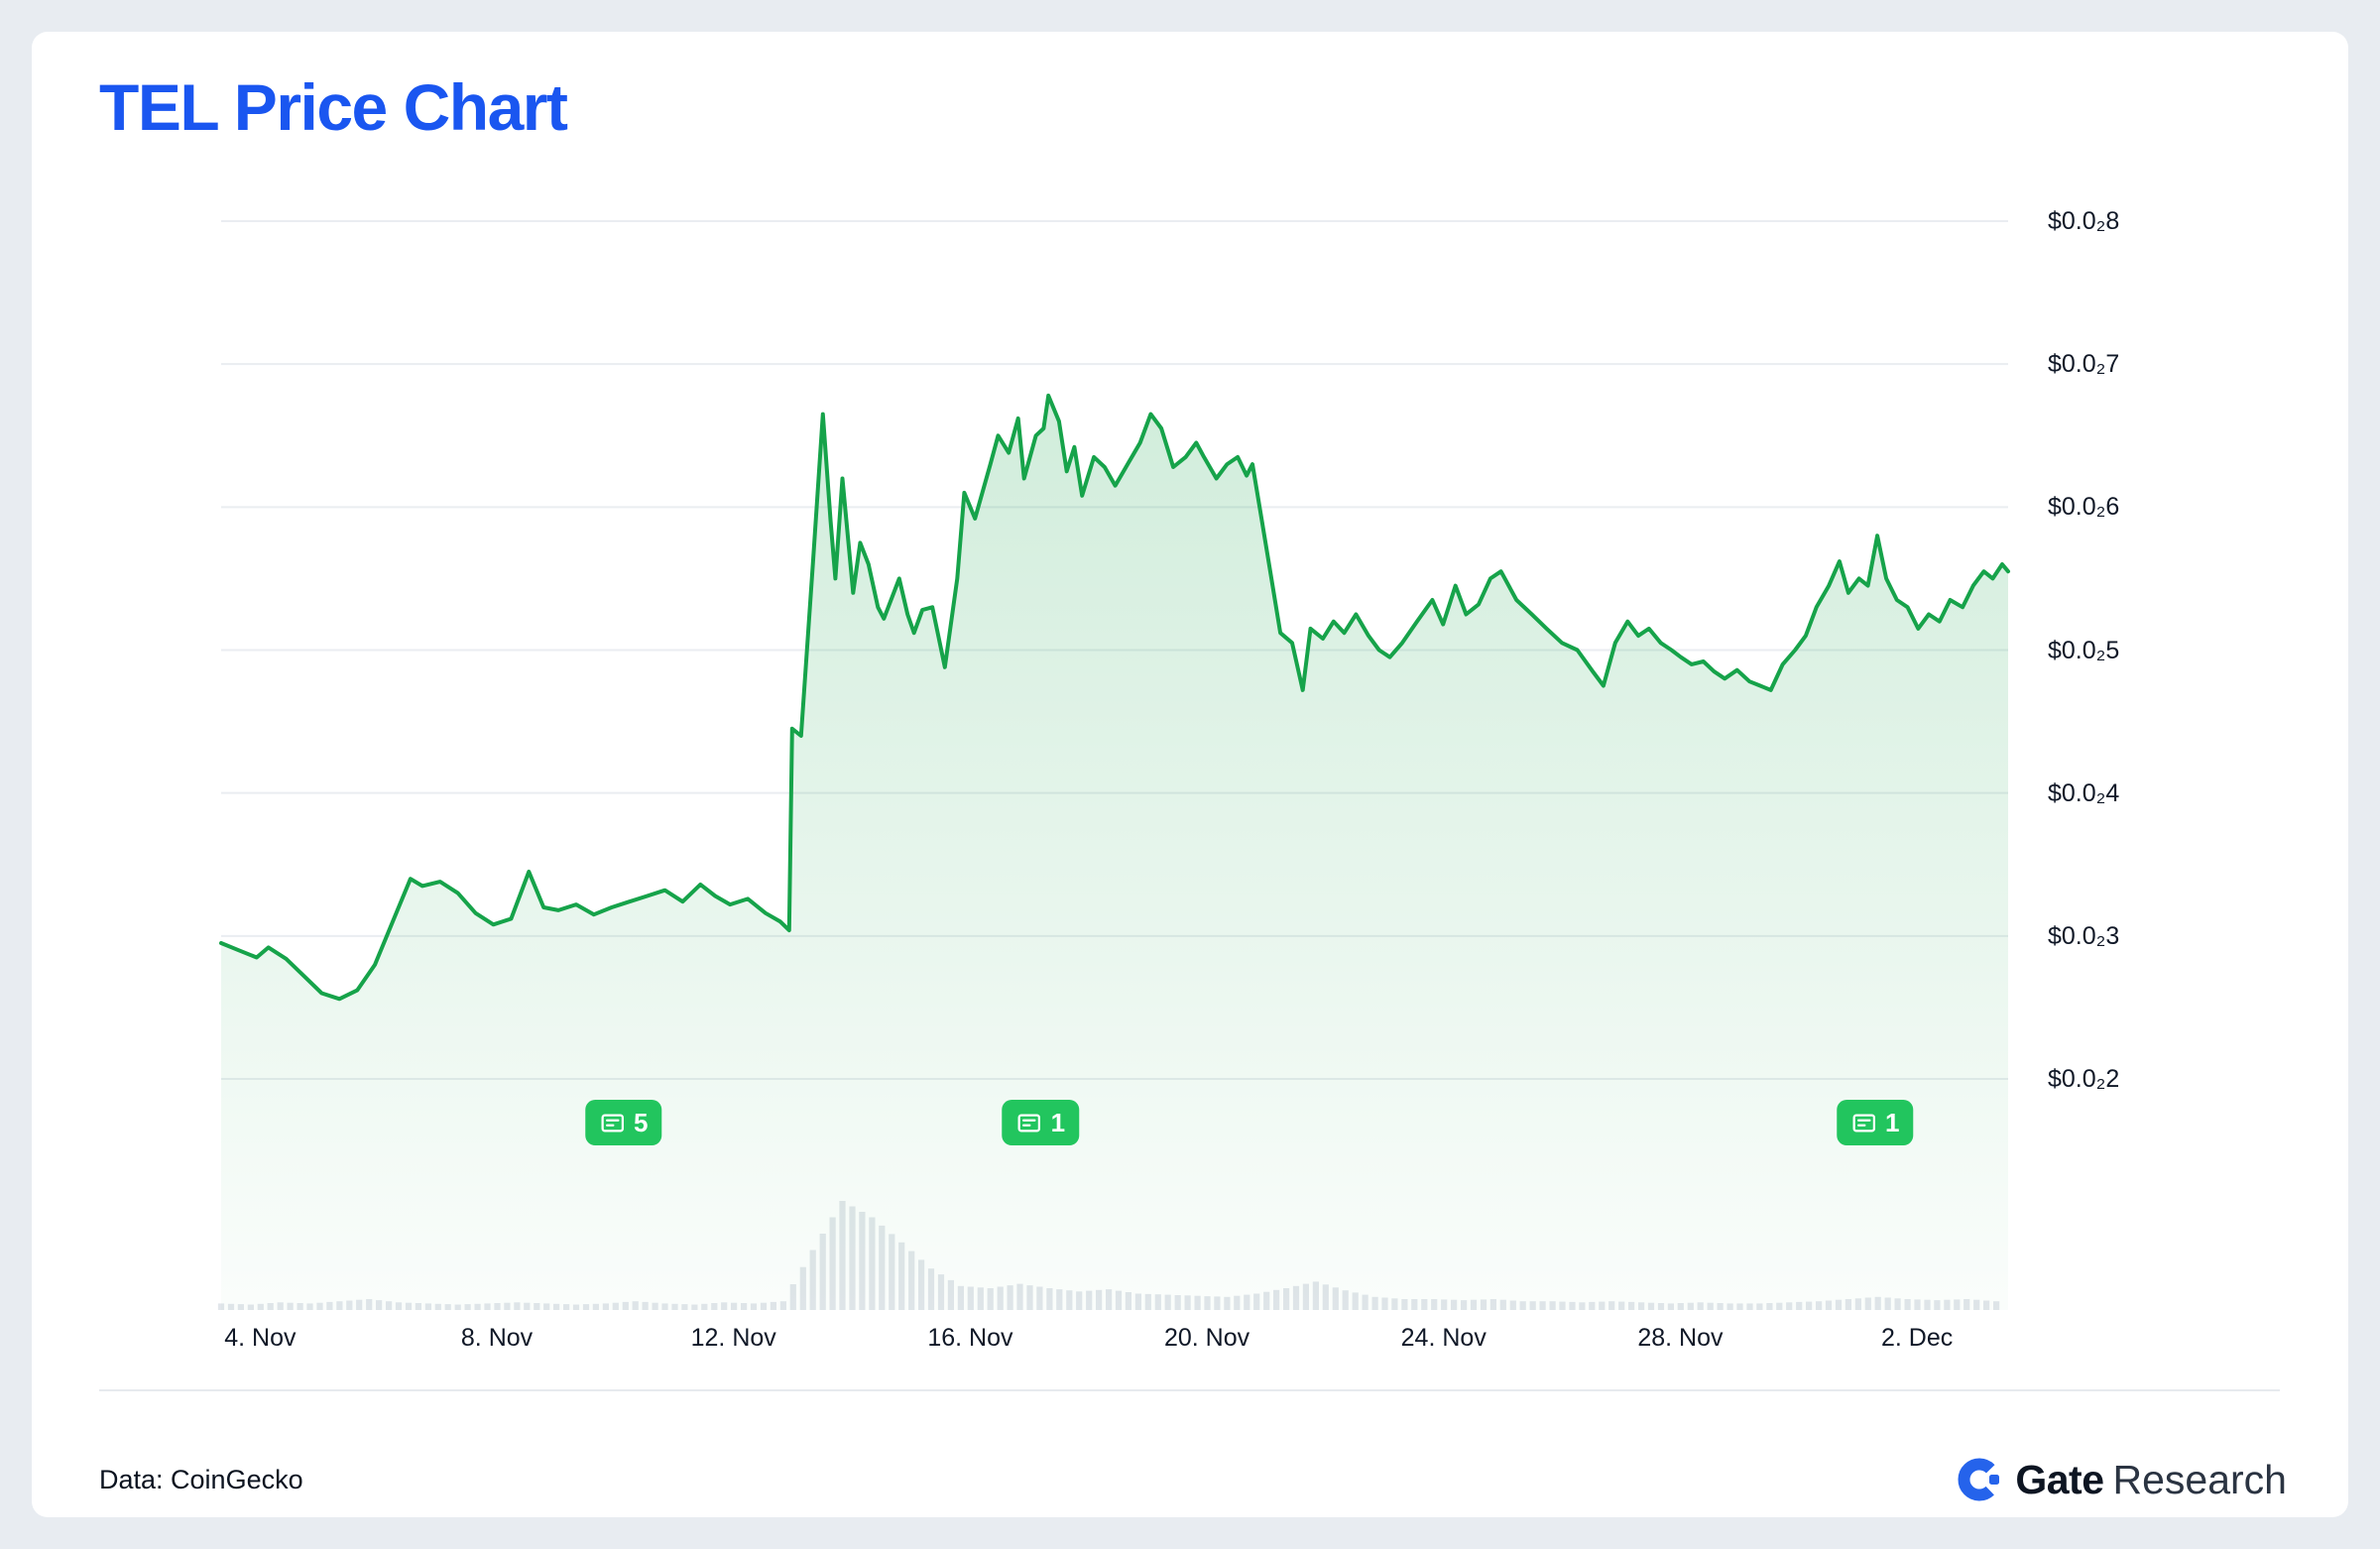  Describe the element at coordinates (1979, 1479) in the screenshot. I see `gate-logo-icon` at that location.